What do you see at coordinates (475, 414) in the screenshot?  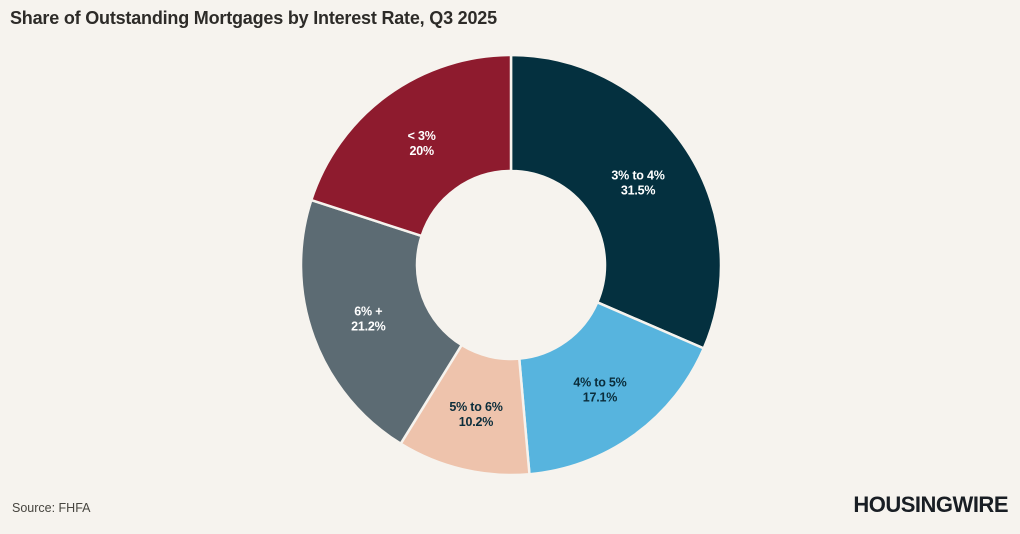 I see `slice-label-2: 5% to 6% 10.2%` at bounding box center [475, 414].